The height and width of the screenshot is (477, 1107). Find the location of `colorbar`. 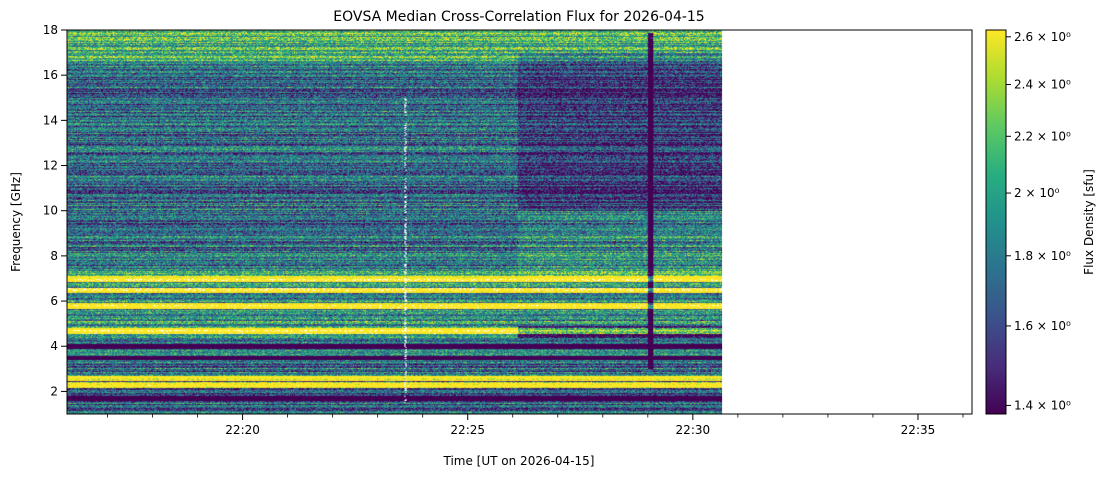

colorbar is located at coordinates (996, 222).